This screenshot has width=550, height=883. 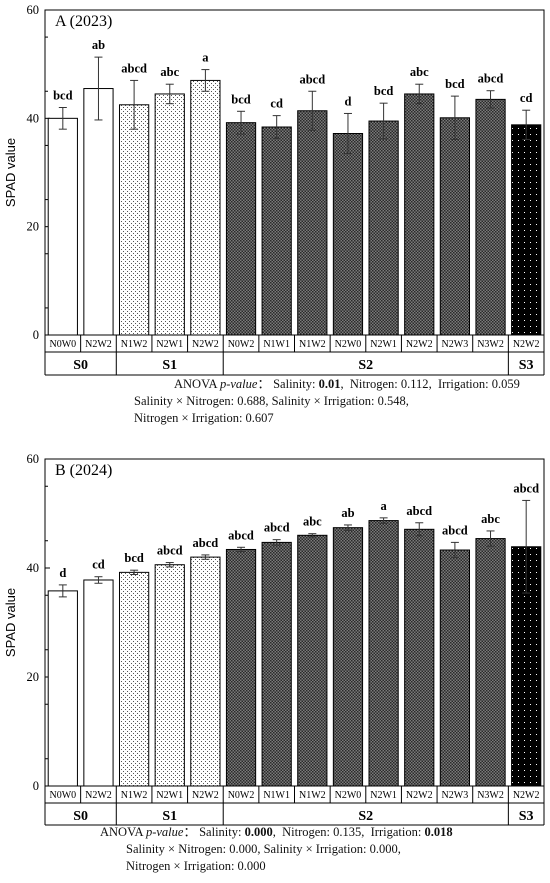 I want to click on significance-letter: ab, so click(x=347, y=513).